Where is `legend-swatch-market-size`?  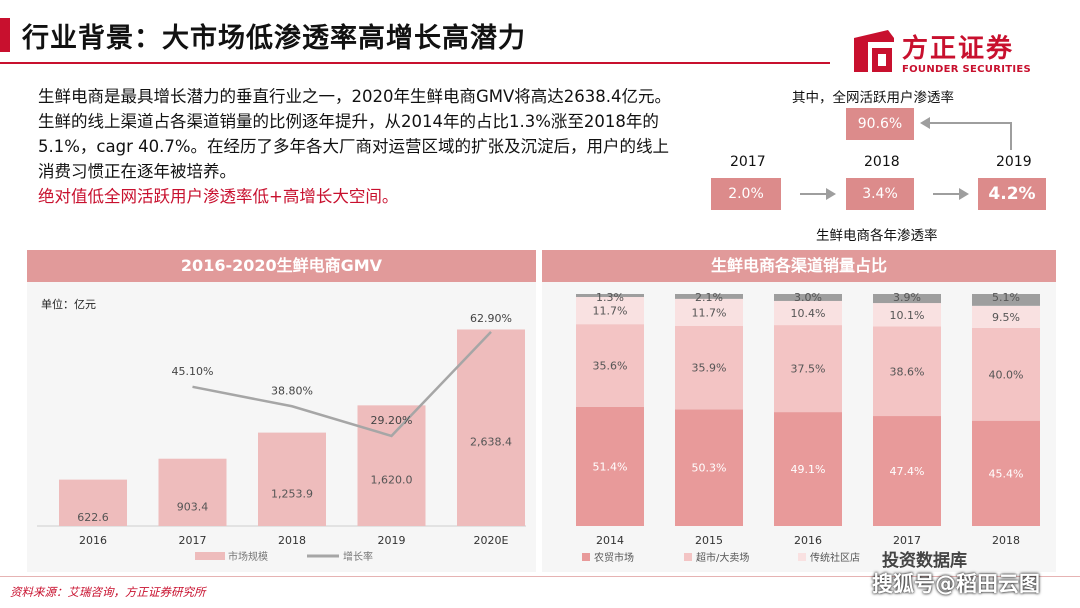
legend-swatch-market-size is located at coordinates (210, 556).